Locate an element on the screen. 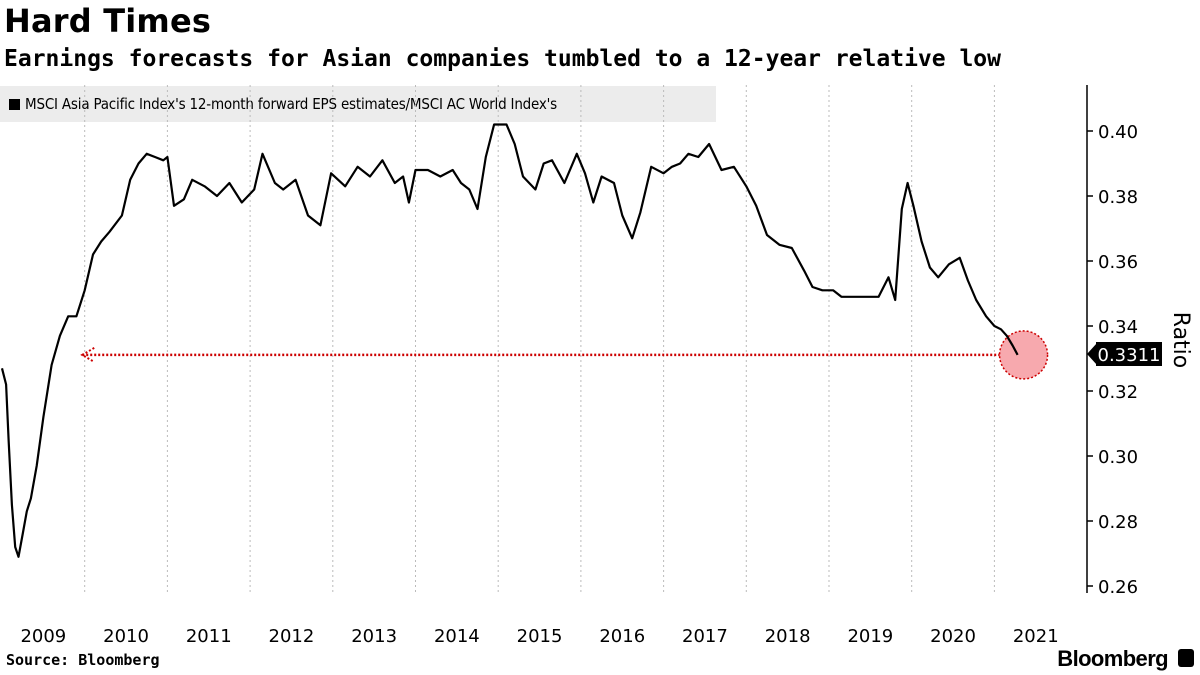 The width and height of the screenshot is (1200, 675). chart-title: Hard Times is located at coordinates (108, 21).